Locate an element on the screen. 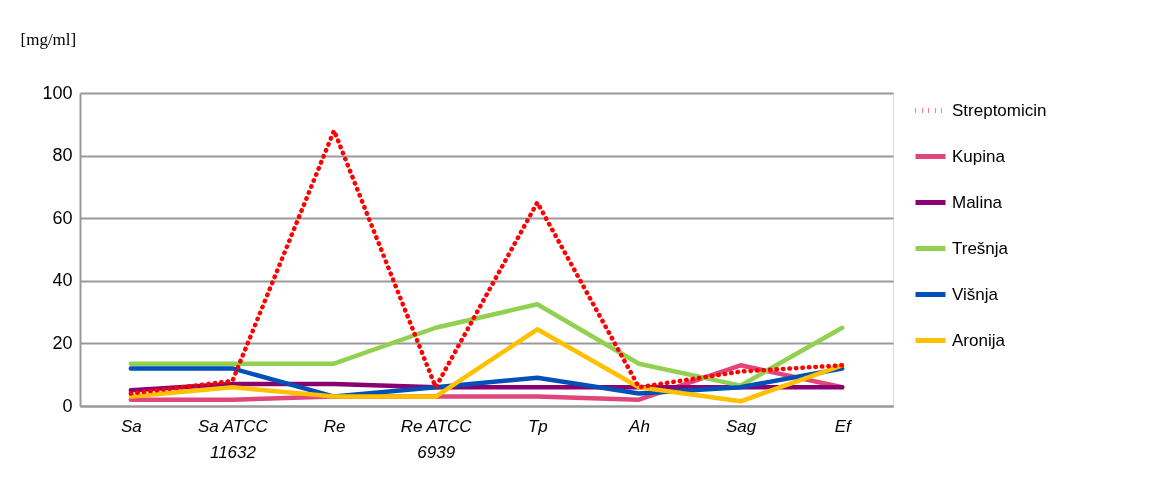 The image size is (1172, 502). y-tick-label: 100 is located at coordinates (57, 92).